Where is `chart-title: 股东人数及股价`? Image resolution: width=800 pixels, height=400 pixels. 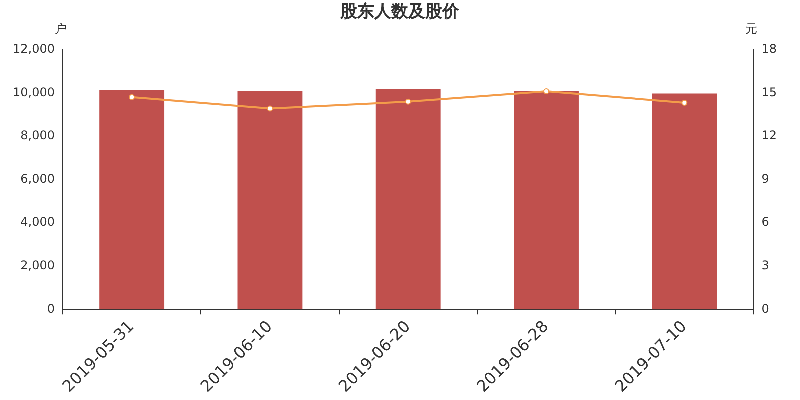 chart-title: 股东人数及股价 is located at coordinates (400, 12).